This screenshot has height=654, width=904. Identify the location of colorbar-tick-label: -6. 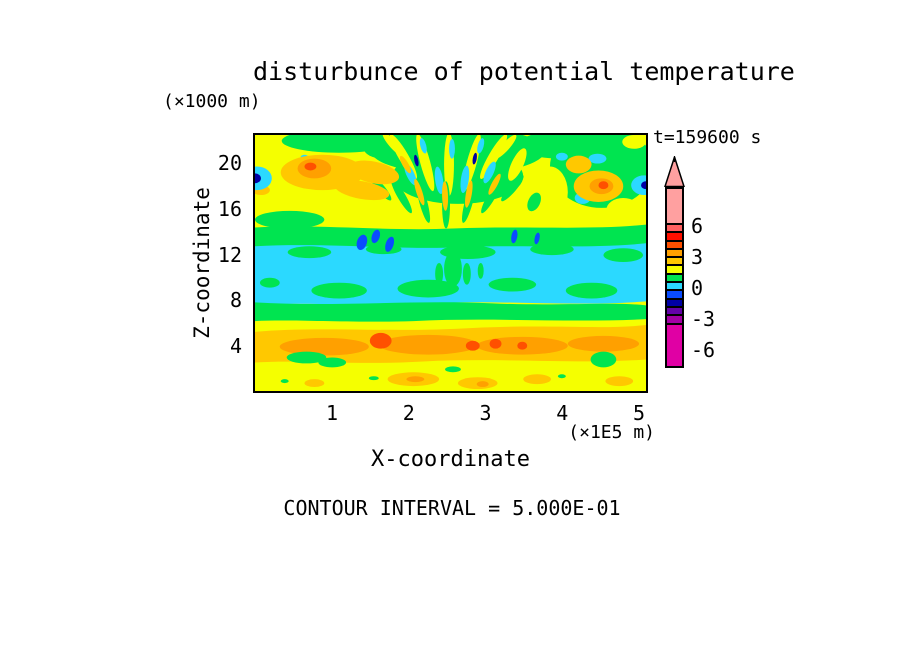
(703, 349).